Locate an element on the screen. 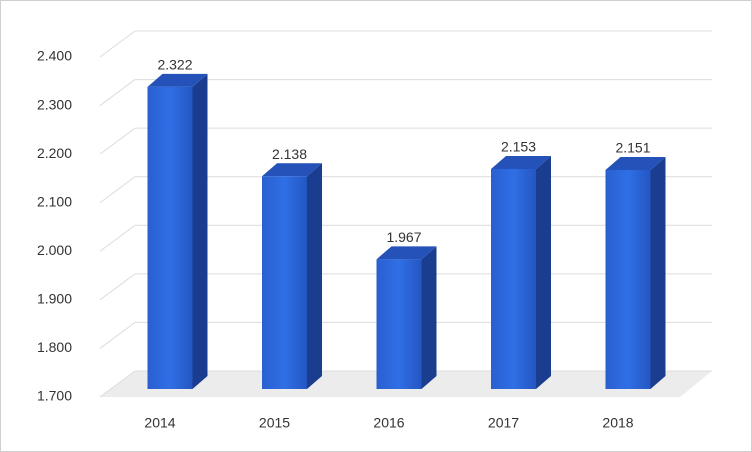 Image resolution: width=752 pixels, height=452 pixels. data-label: 2.153 is located at coordinates (518, 147).